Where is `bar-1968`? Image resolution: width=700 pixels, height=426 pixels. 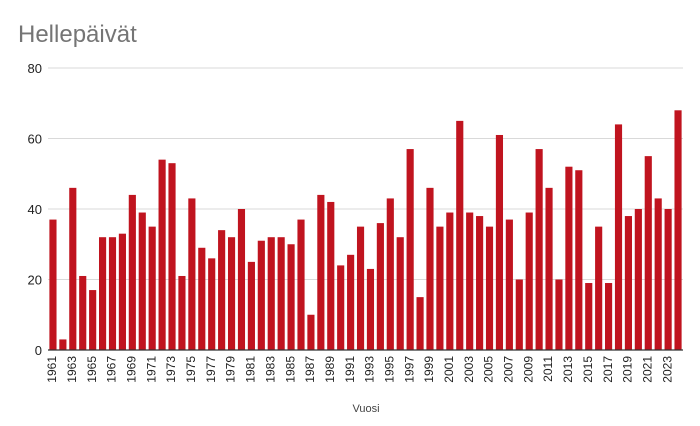
bar-1968 is located at coordinates (122, 291).